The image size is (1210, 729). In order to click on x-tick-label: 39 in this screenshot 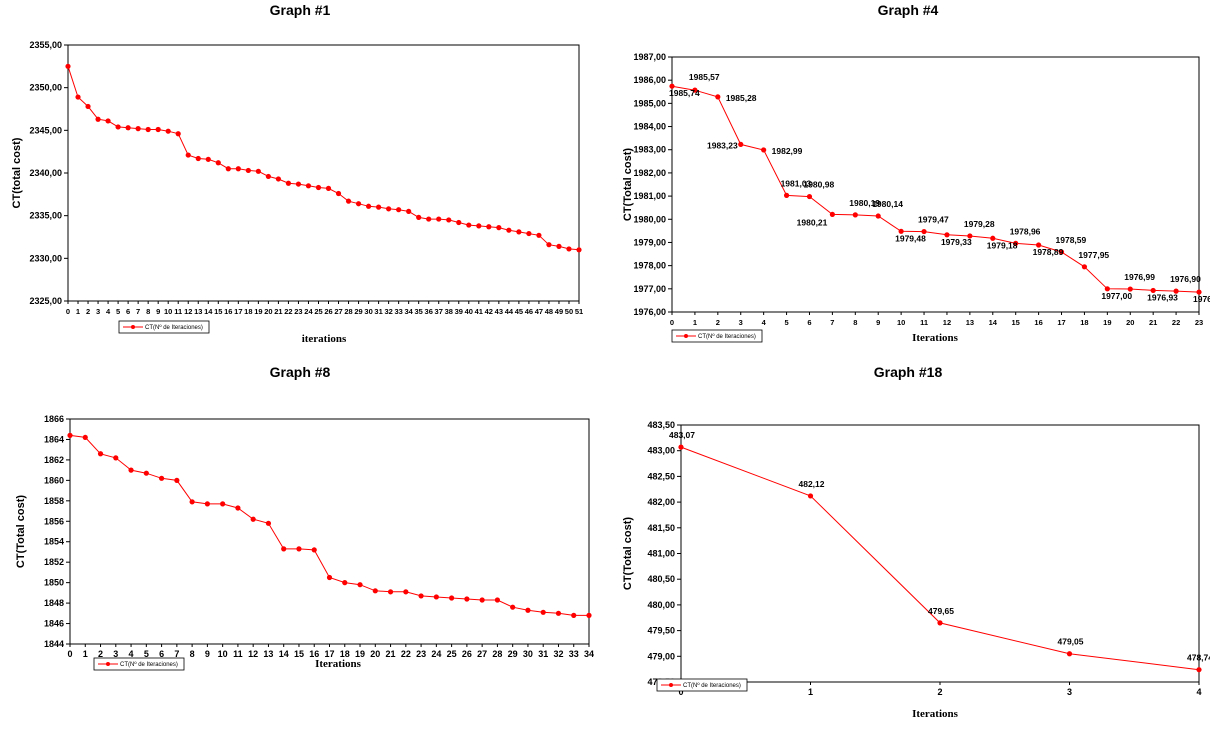, I will do `click(459, 311)`.